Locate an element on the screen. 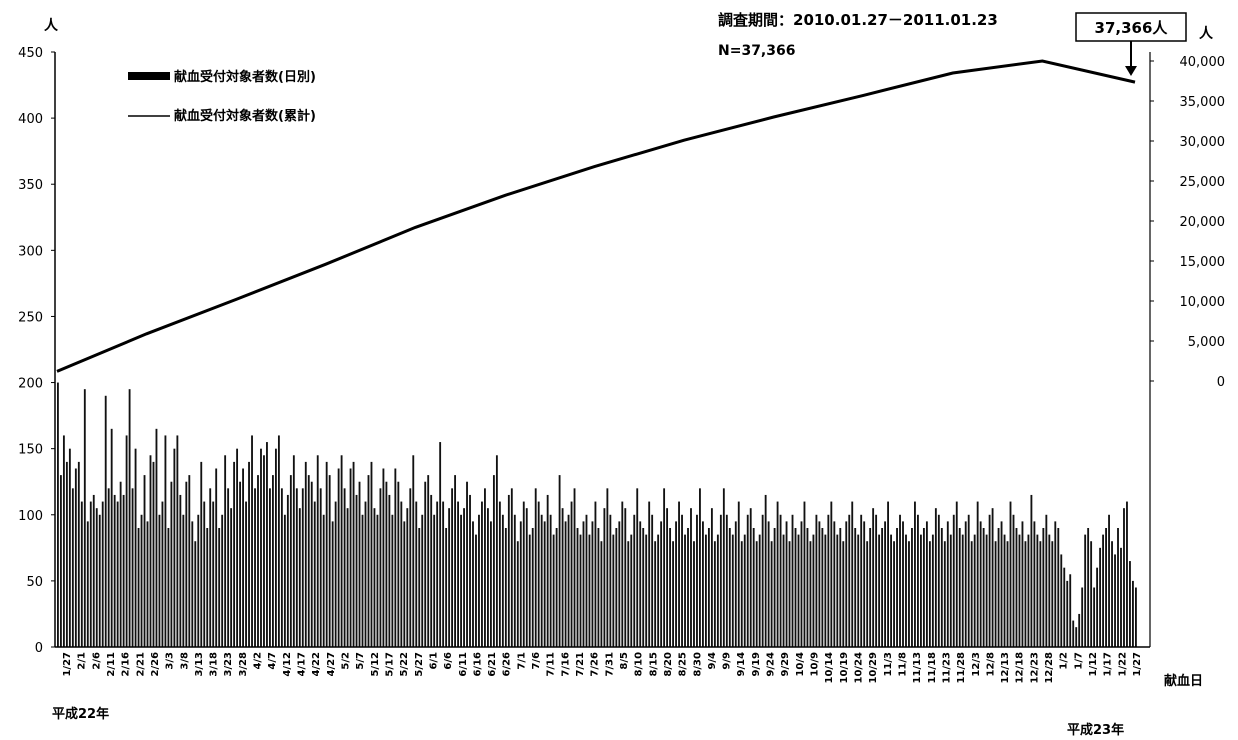  x-tick-label: 10/4 is located at coordinates (800, 664).